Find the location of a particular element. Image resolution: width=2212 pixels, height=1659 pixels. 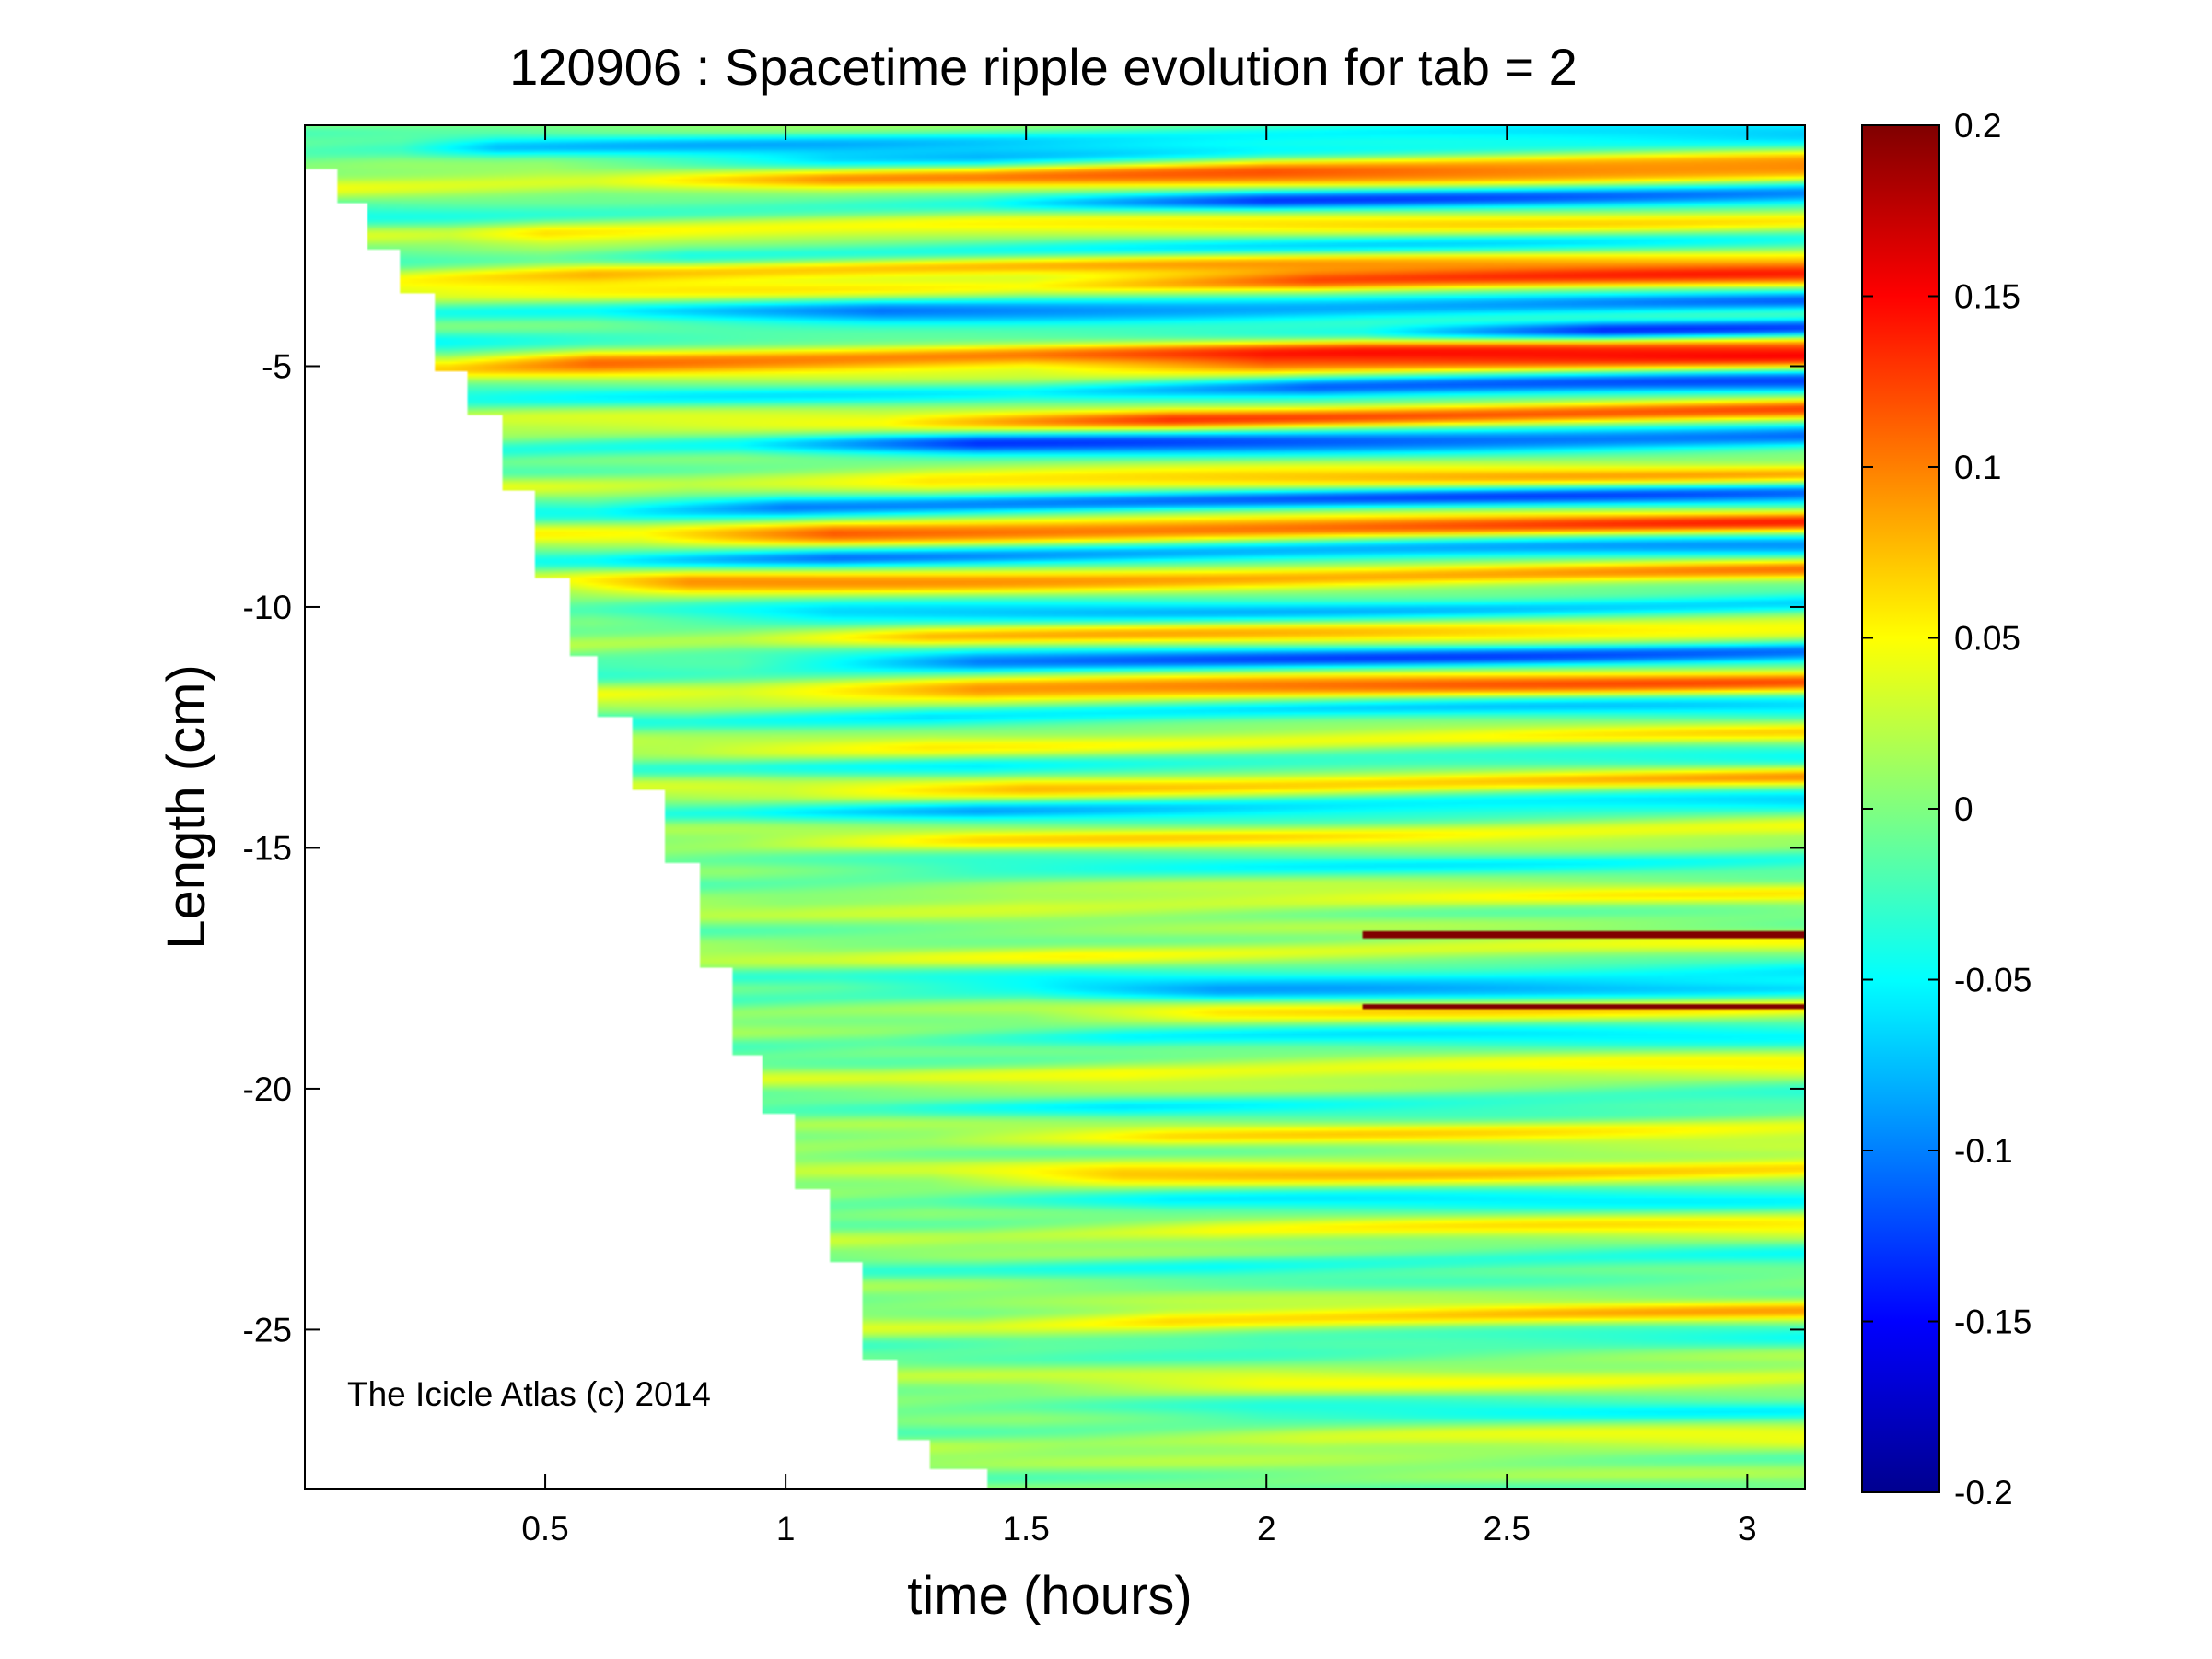

y-tick-label: -20 is located at coordinates (268, 1089).